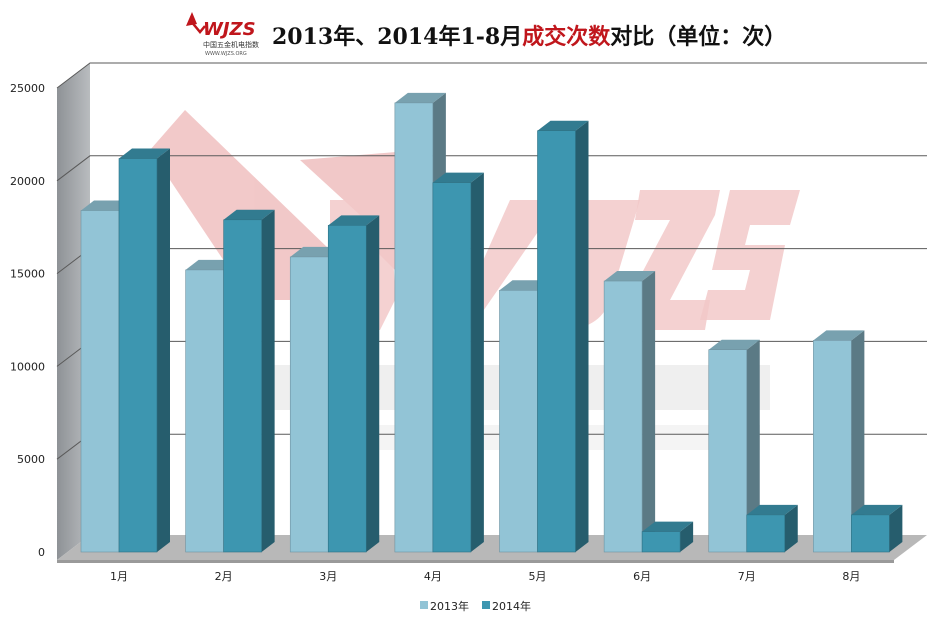  I want to click on logo: WJZS 中国五金机电指数 WWW.WJZS.ORG, so click(222, 34).